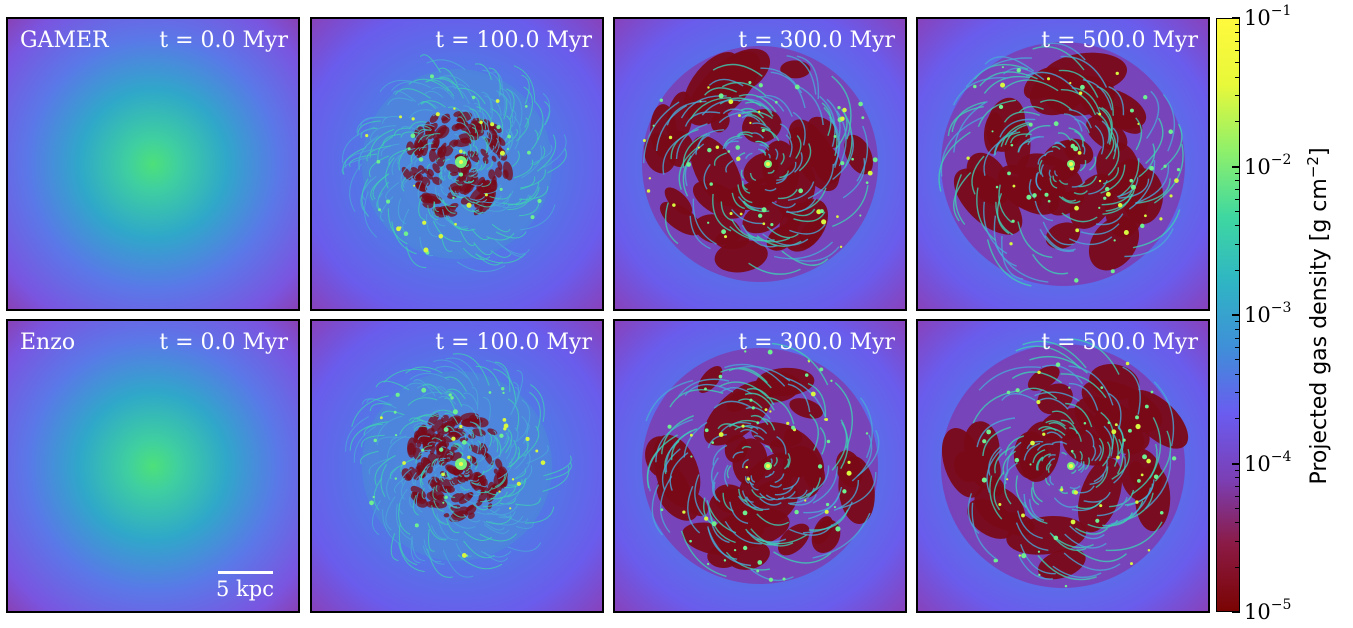 This screenshot has height=628, width=1353. I want to click on panel-gamer-t100: t = 100.0 Myr, so click(457, 164).